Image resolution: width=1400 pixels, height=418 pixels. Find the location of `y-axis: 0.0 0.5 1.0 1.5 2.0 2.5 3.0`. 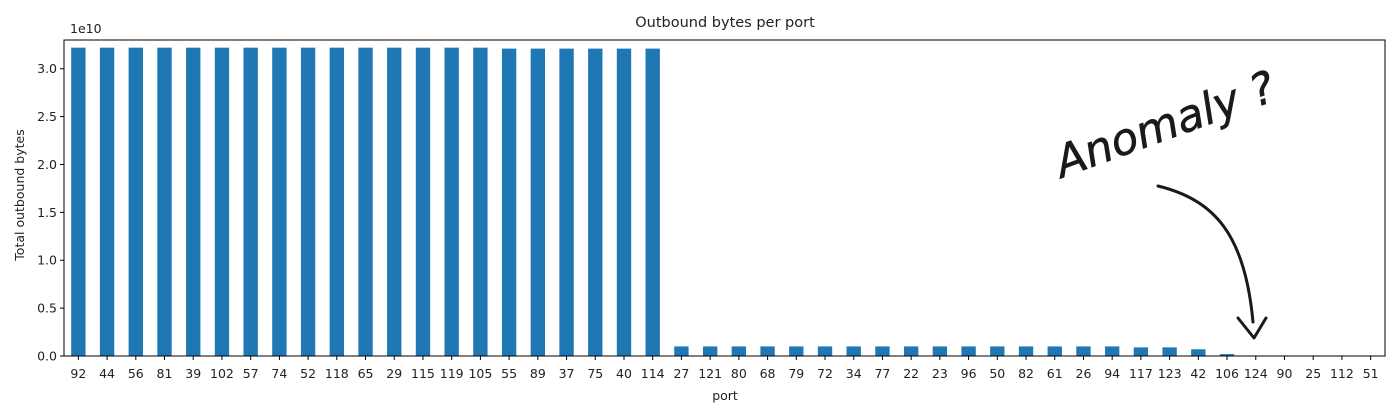

y-axis: 0.0 0.5 1.0 1.5 2.0 2.5 3.0 is located at coordinates (50, 212).